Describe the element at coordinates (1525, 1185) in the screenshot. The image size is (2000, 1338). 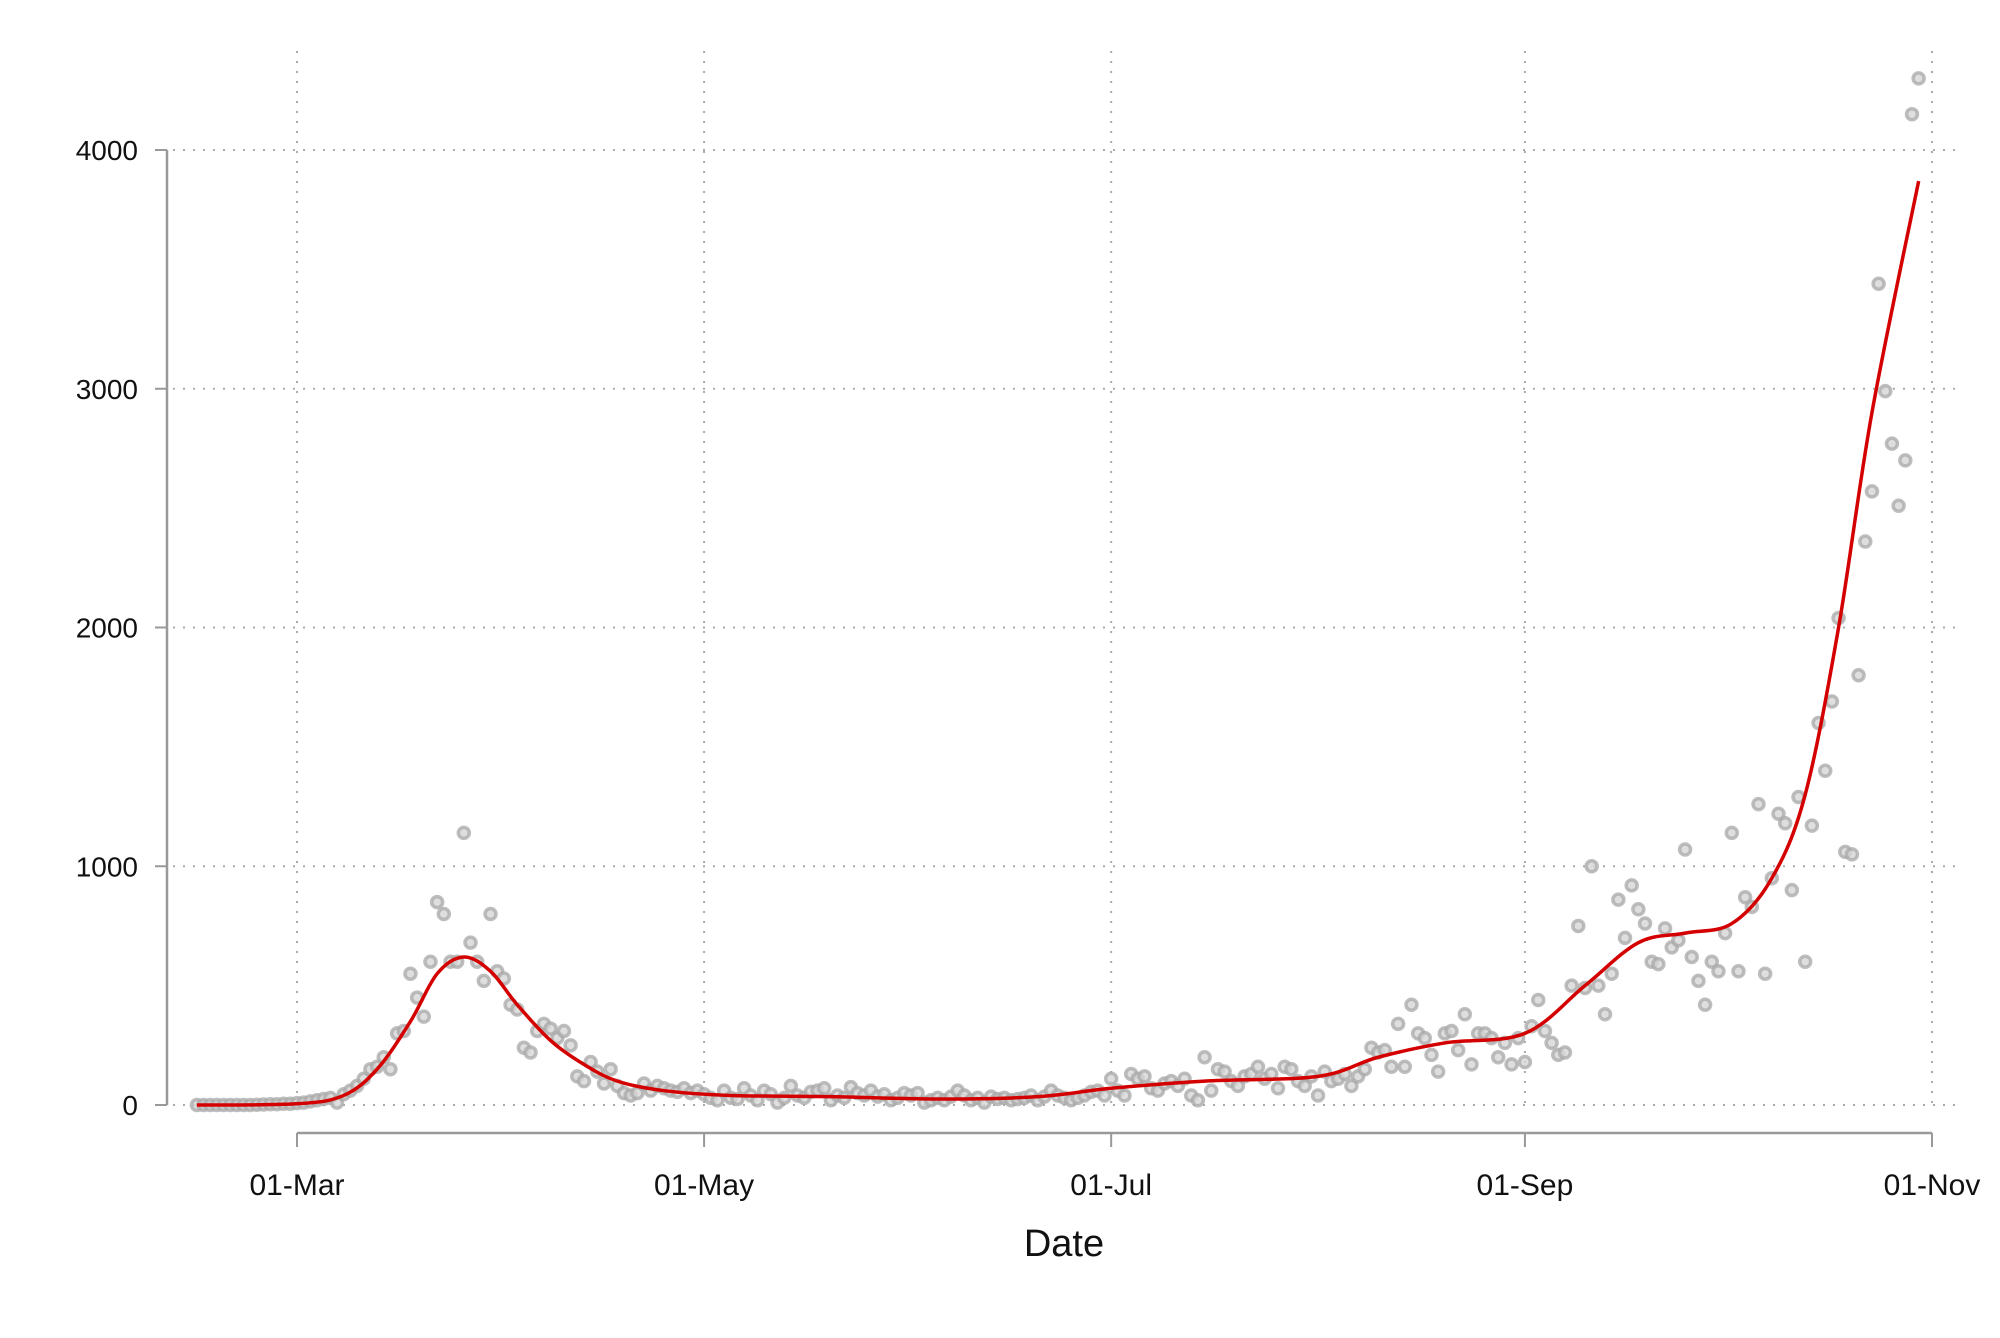
I see `x-tick-label: 01-Sep` at that location.